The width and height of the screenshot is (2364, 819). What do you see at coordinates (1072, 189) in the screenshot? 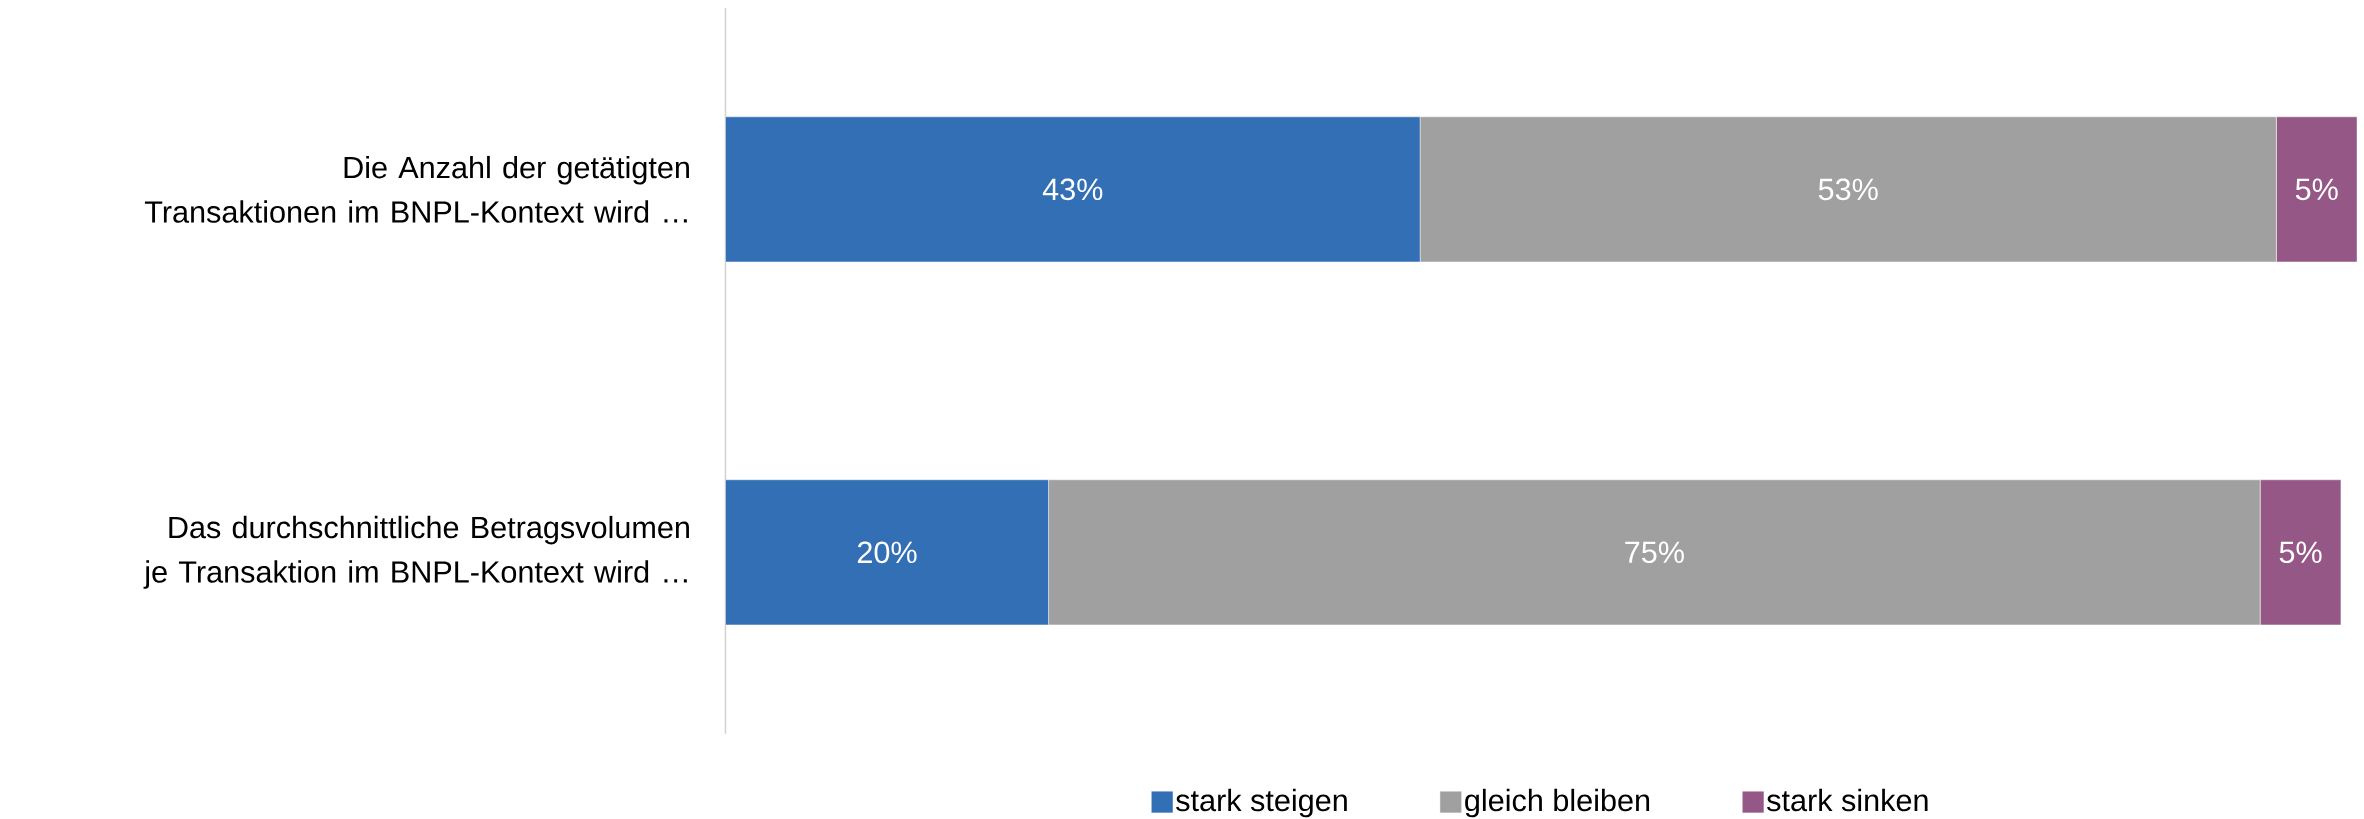
I see `data-label: 43%` at bounding box center [1072, 189].